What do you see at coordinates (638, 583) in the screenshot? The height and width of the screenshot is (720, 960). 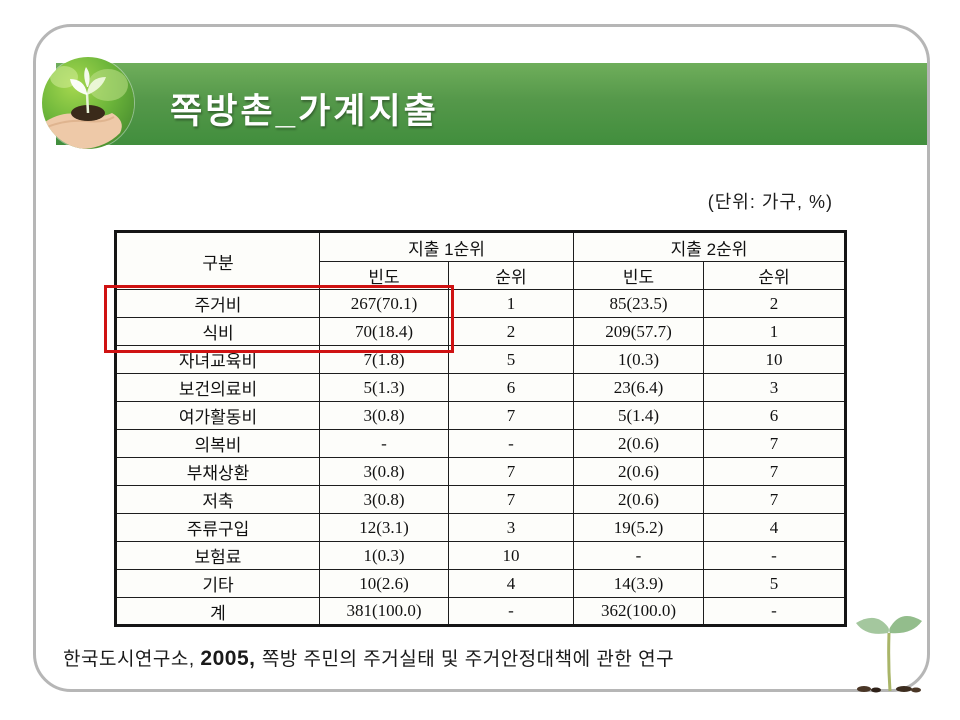 I see `value-cell: 14(3.9)` at bounding box center [638, 583].